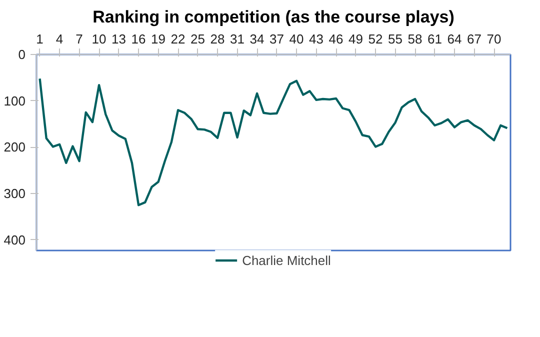  Describe the element at coordinates (257, 39) in the screenshot. I see `x-tick-label: 34` at that location.